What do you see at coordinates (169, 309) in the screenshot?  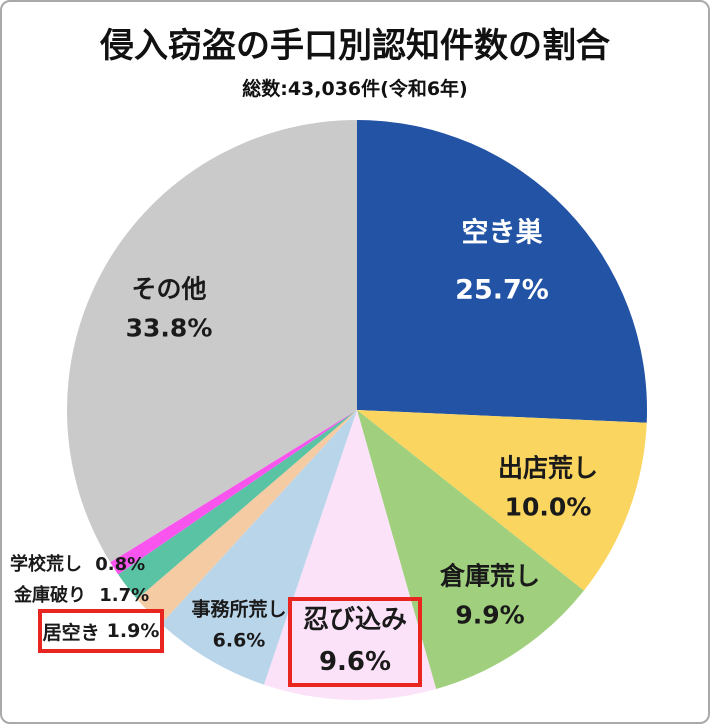 I see `slice-label-sonota: その他 33.8%` at bounding box center [169, 309].